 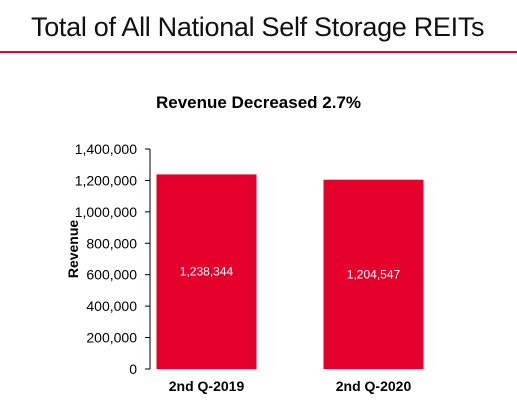 What do you see at coordinates (133, 369) in the screenshot?
I see `y-tick-label: 0` at bounding box center [133, 369].